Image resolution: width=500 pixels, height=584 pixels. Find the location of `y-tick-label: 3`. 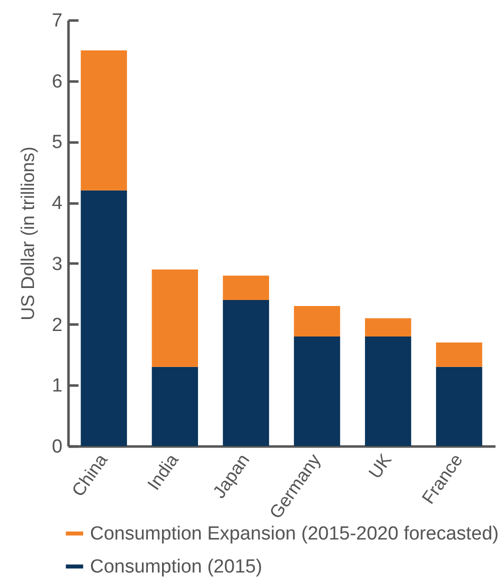

y-tick-label: 3 is located at coordinates (57, 264).